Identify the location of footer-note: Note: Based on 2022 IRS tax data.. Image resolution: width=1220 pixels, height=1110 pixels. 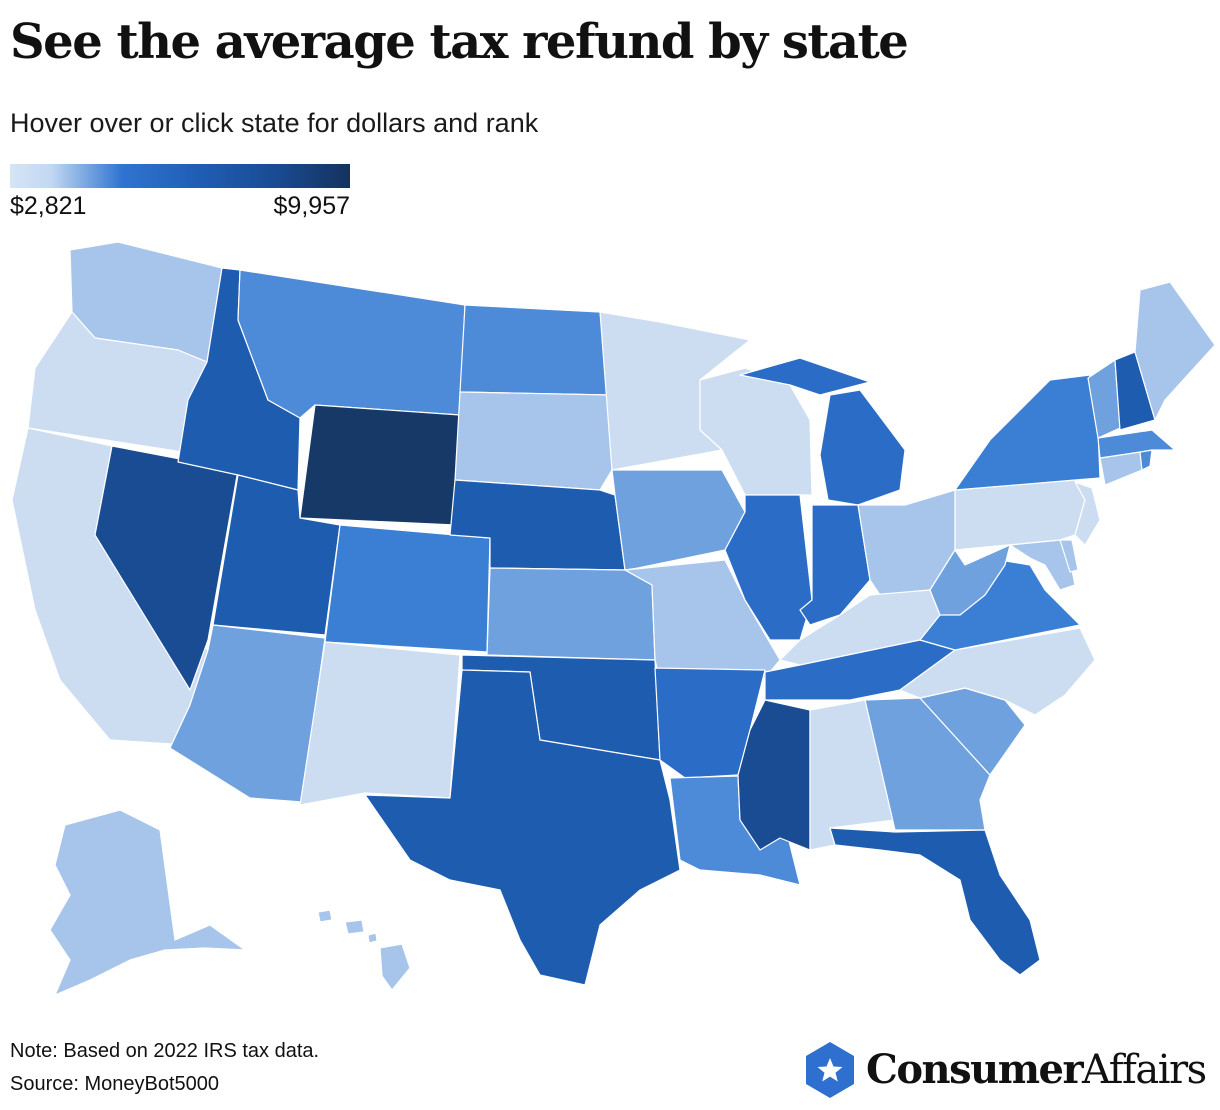
(165, 1051).